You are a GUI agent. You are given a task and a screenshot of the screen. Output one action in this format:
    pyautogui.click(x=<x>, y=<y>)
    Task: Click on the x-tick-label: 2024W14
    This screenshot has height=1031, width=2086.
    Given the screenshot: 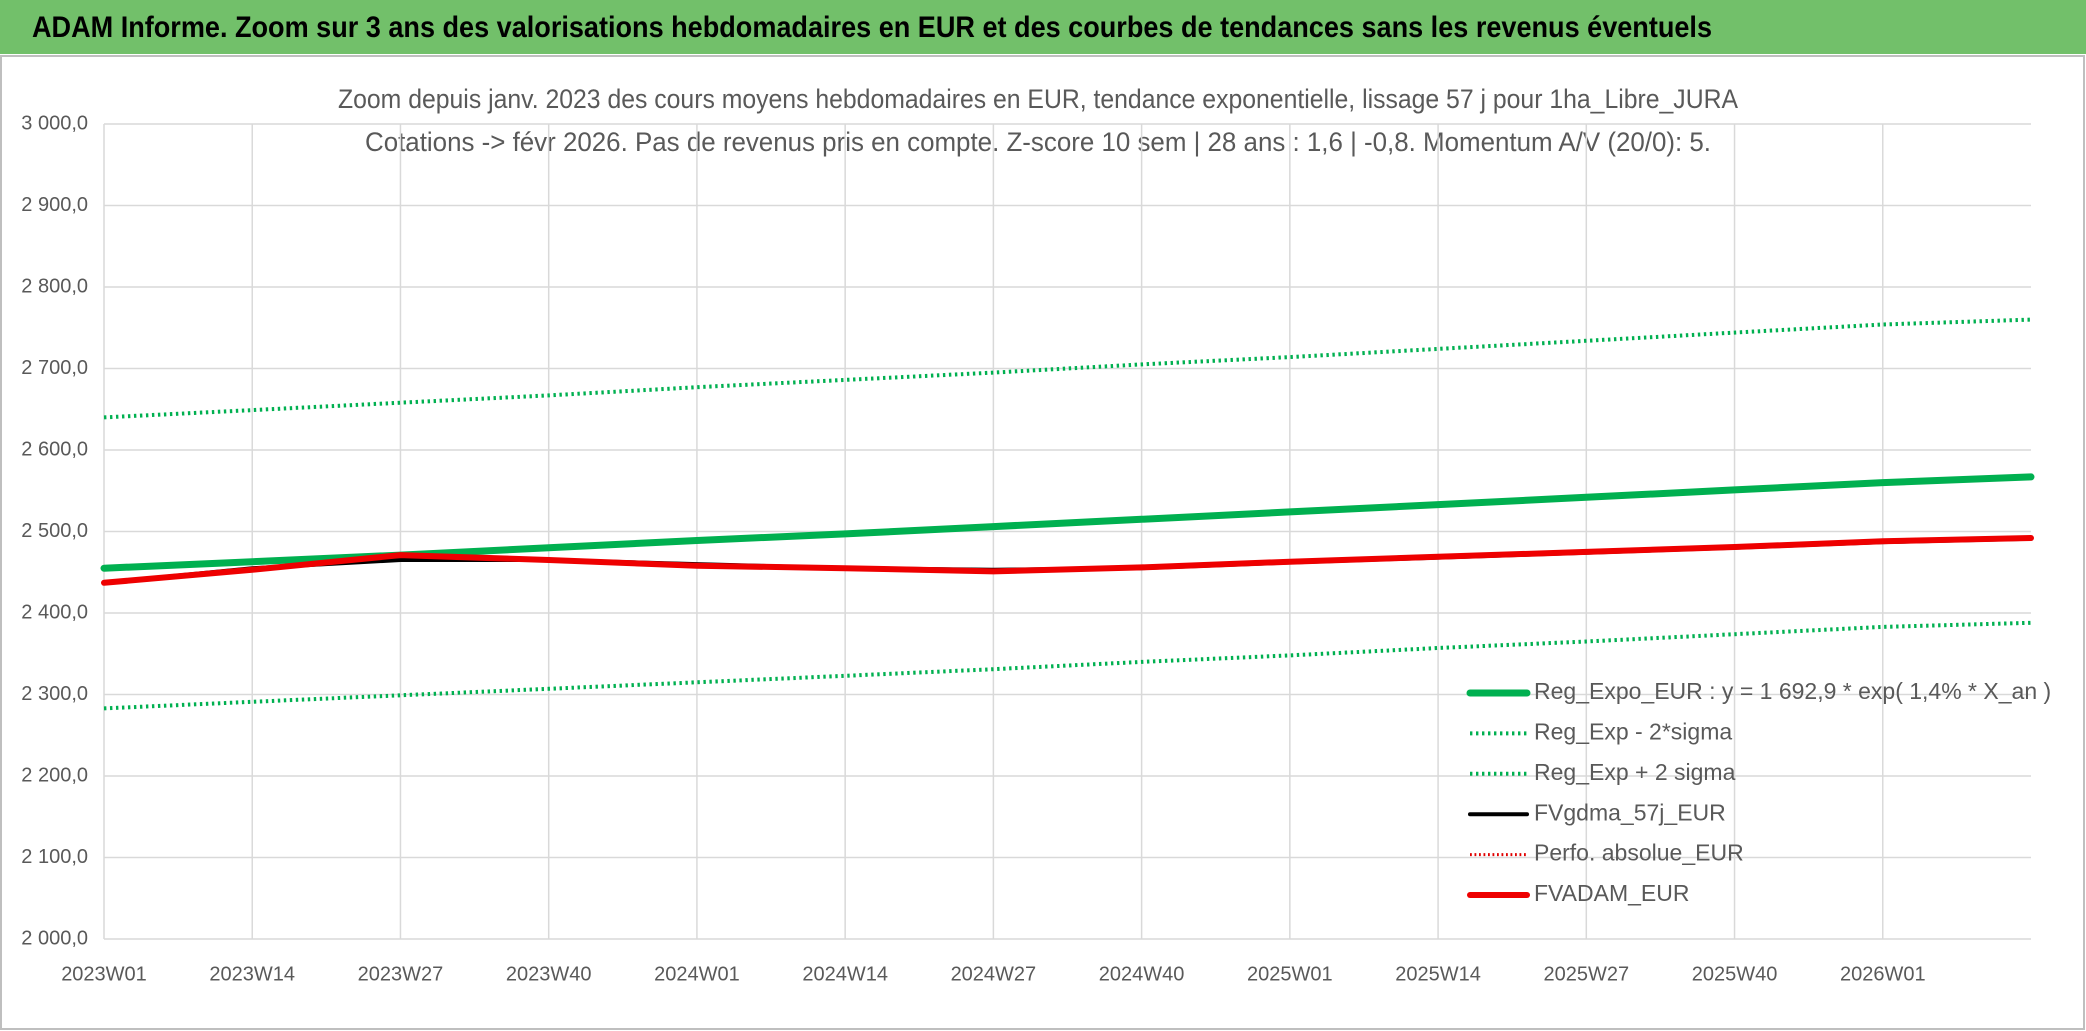 What is the action you would take?
    pyautogui.click(x=845, y=974)
    